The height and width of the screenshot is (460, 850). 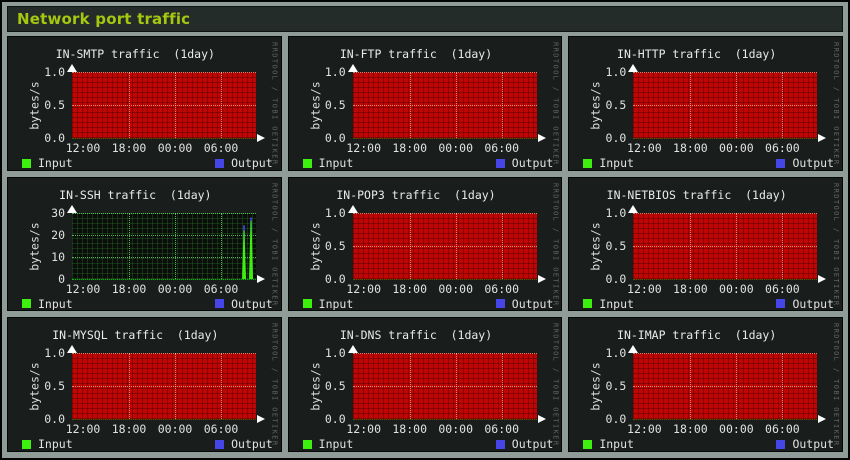 I want to click on y-tick-label: 20, so click(x=58, y=234).